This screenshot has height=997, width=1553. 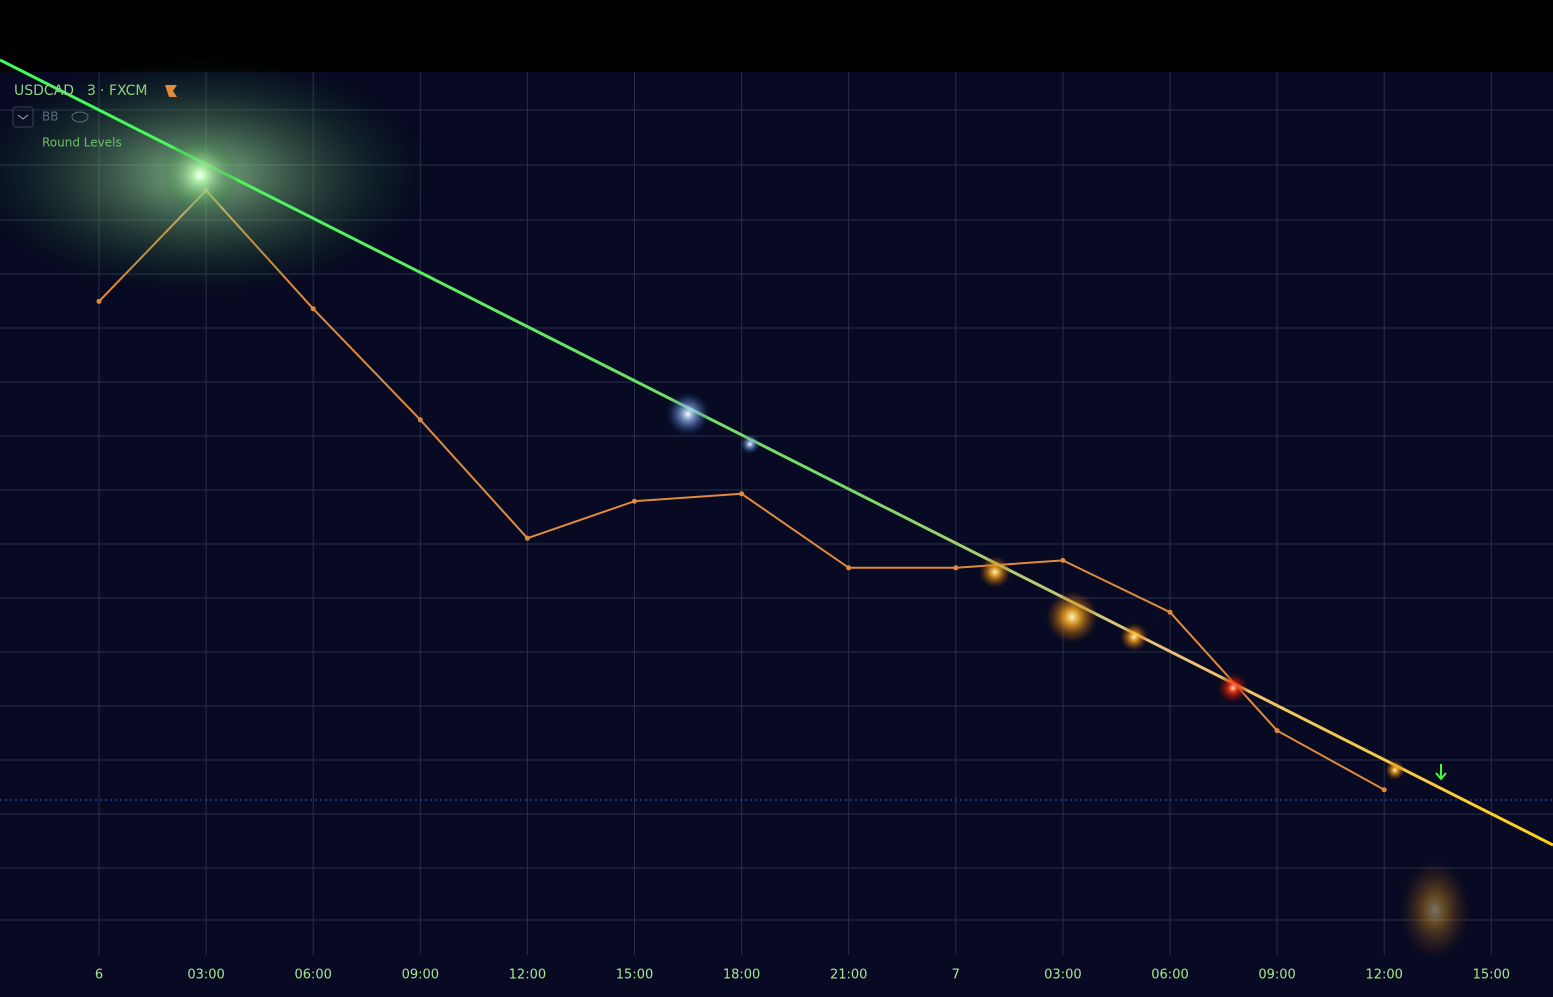 I want to click on indicator: Round Levels, so click(x=82, y=143).